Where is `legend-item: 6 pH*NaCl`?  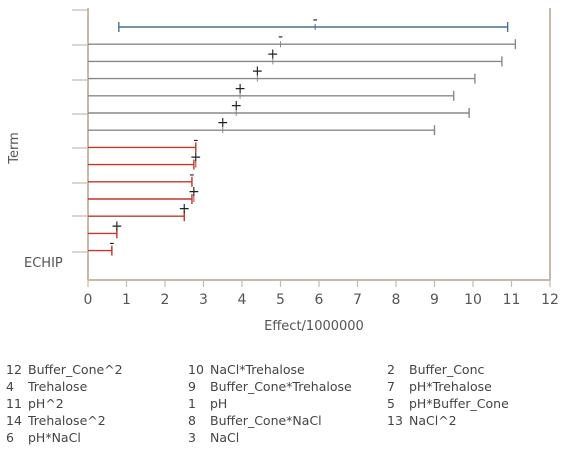
legend-item: 6 pH*NaCl is located at coordinates (43, 437).